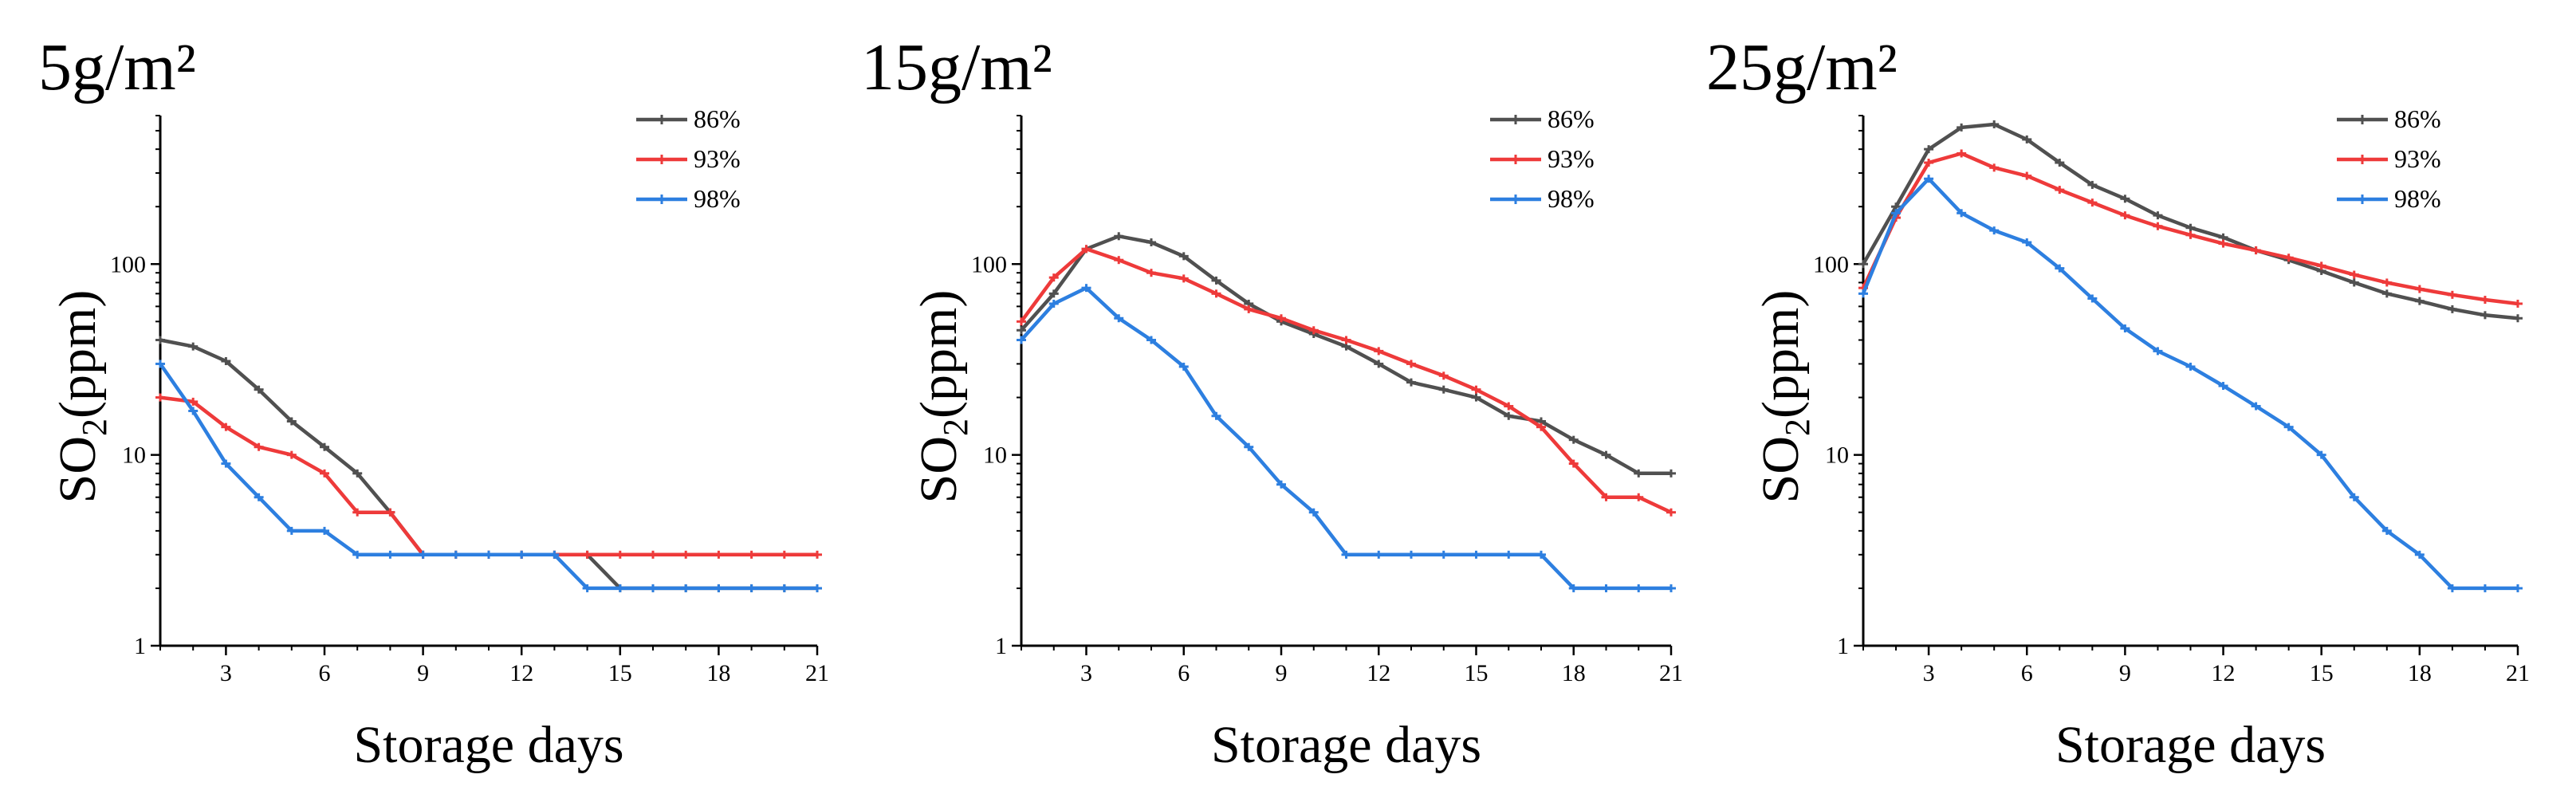 The height and width of the screenshot is (794, 2576). What do you see at coordinates (117, 67) in the screenshot?
I see `chart-title: 5g/m²` at bounding box center [117, 67].